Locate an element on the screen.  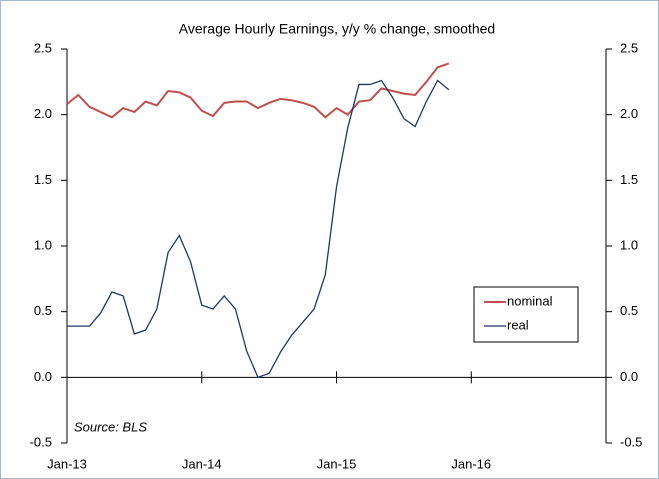
source-note: Source: BLS is located at coordinates (110, 426).